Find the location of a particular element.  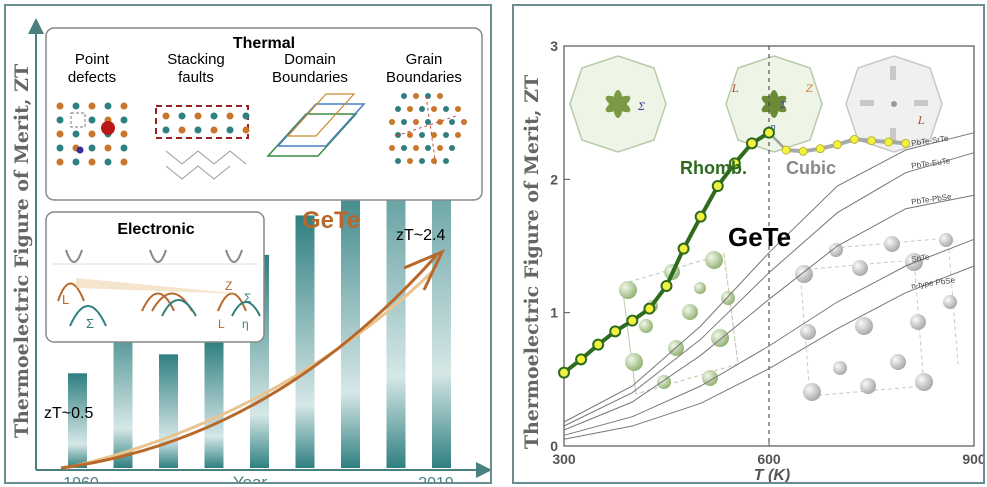

bz-cubic-L: L is located at coordinates (921, 121).